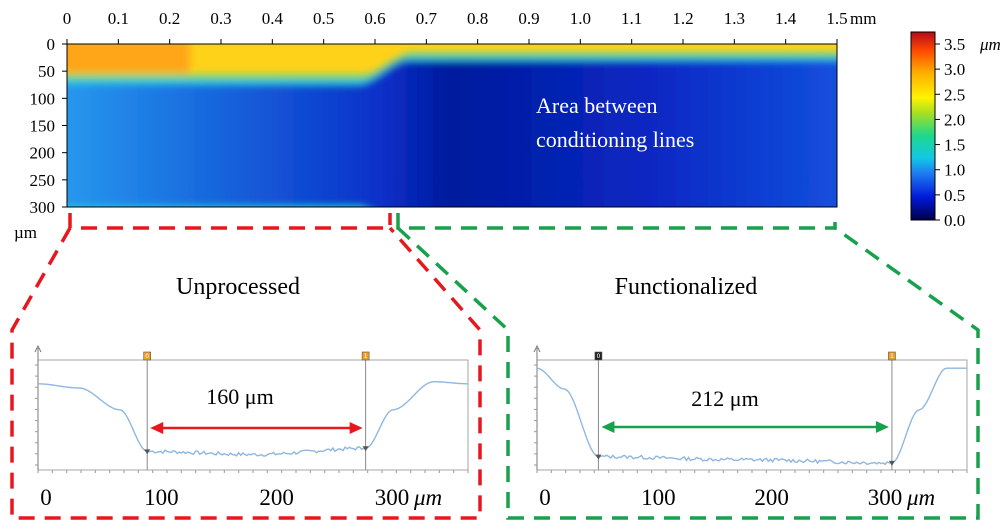 This screenshot has height=522, width=1003. Describe the element at coordinates (724, 398) in the screenshot. I see `functionalized-width-annotation: 212 μm` at that location.